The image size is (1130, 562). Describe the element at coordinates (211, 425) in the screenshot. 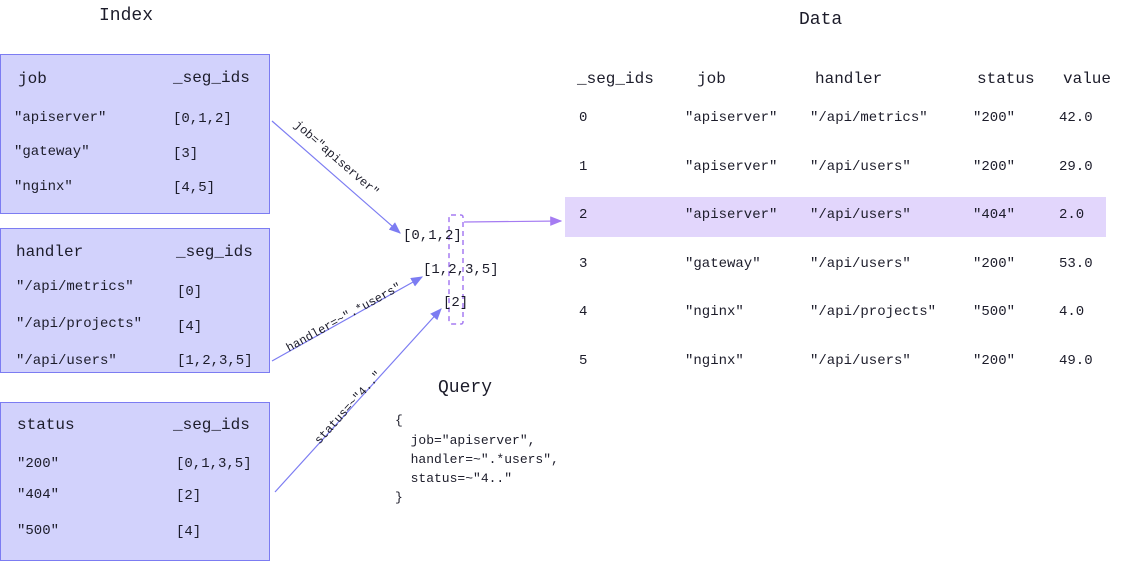

I see `status-segids-header: _seg_ids` at that location.